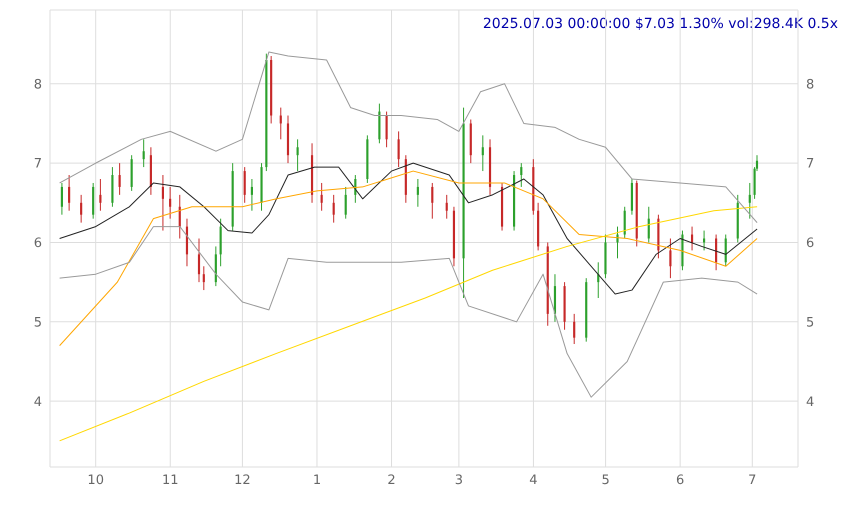 This screenshot has width=848, height=505. I want to click on x-tick-label: 12, so click(242, 480).